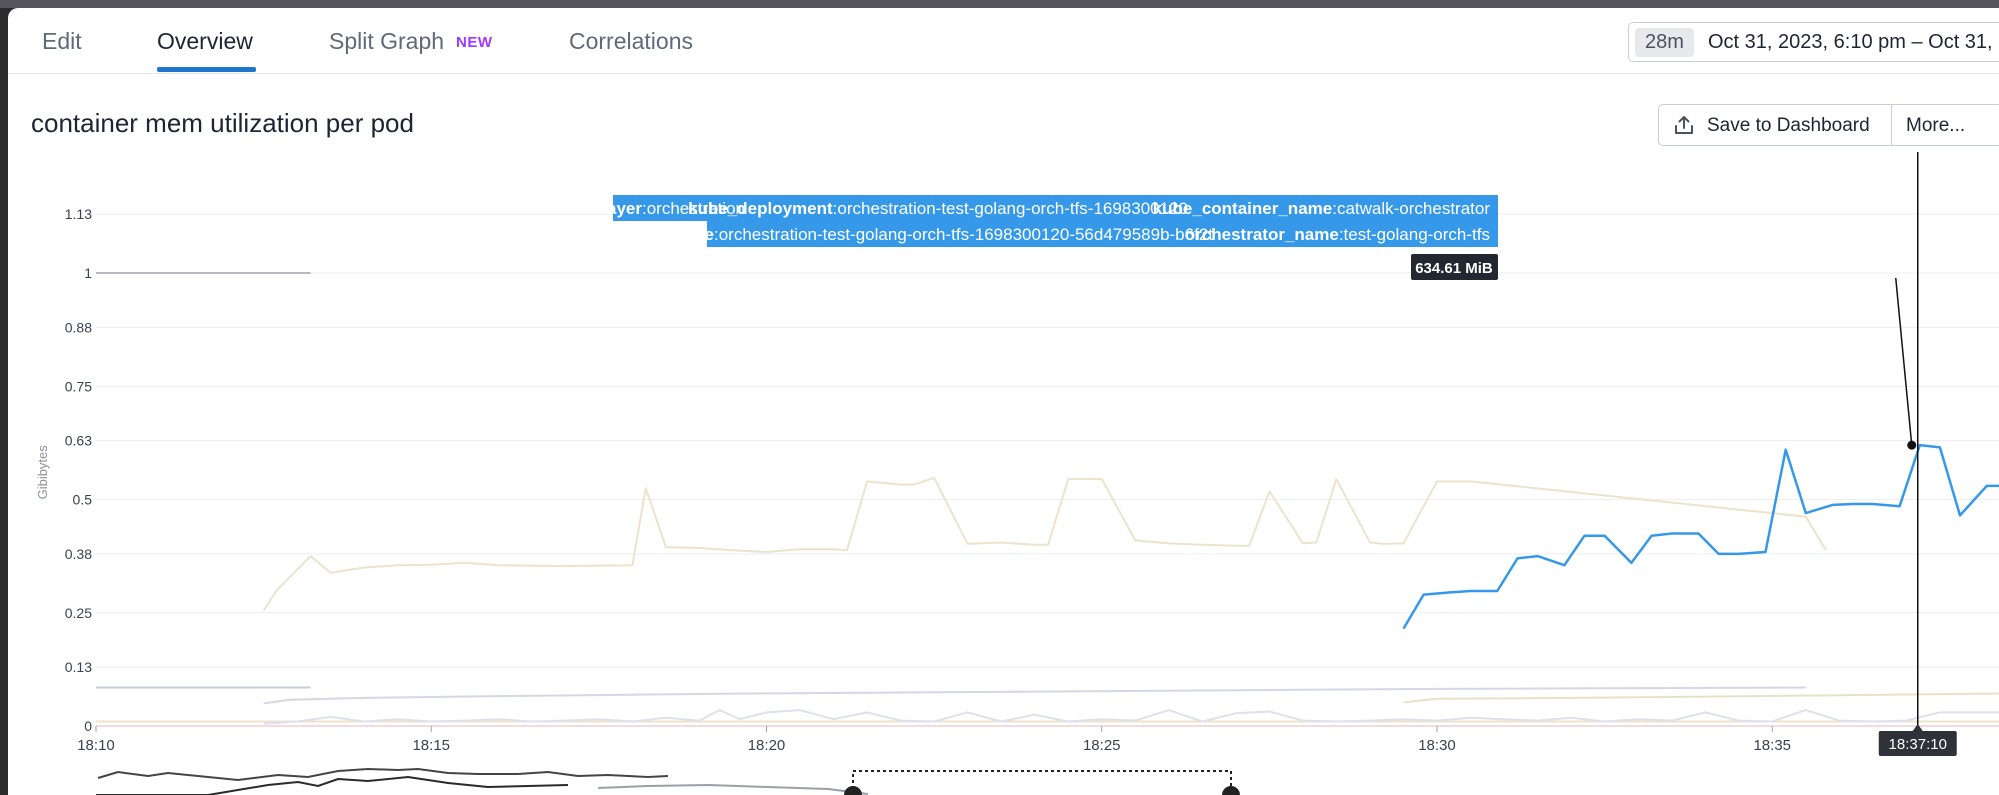 Image resolution: width=1999 pixels, height=795 pixels. I want to click on window-chrome-bar, so click(999, 4).